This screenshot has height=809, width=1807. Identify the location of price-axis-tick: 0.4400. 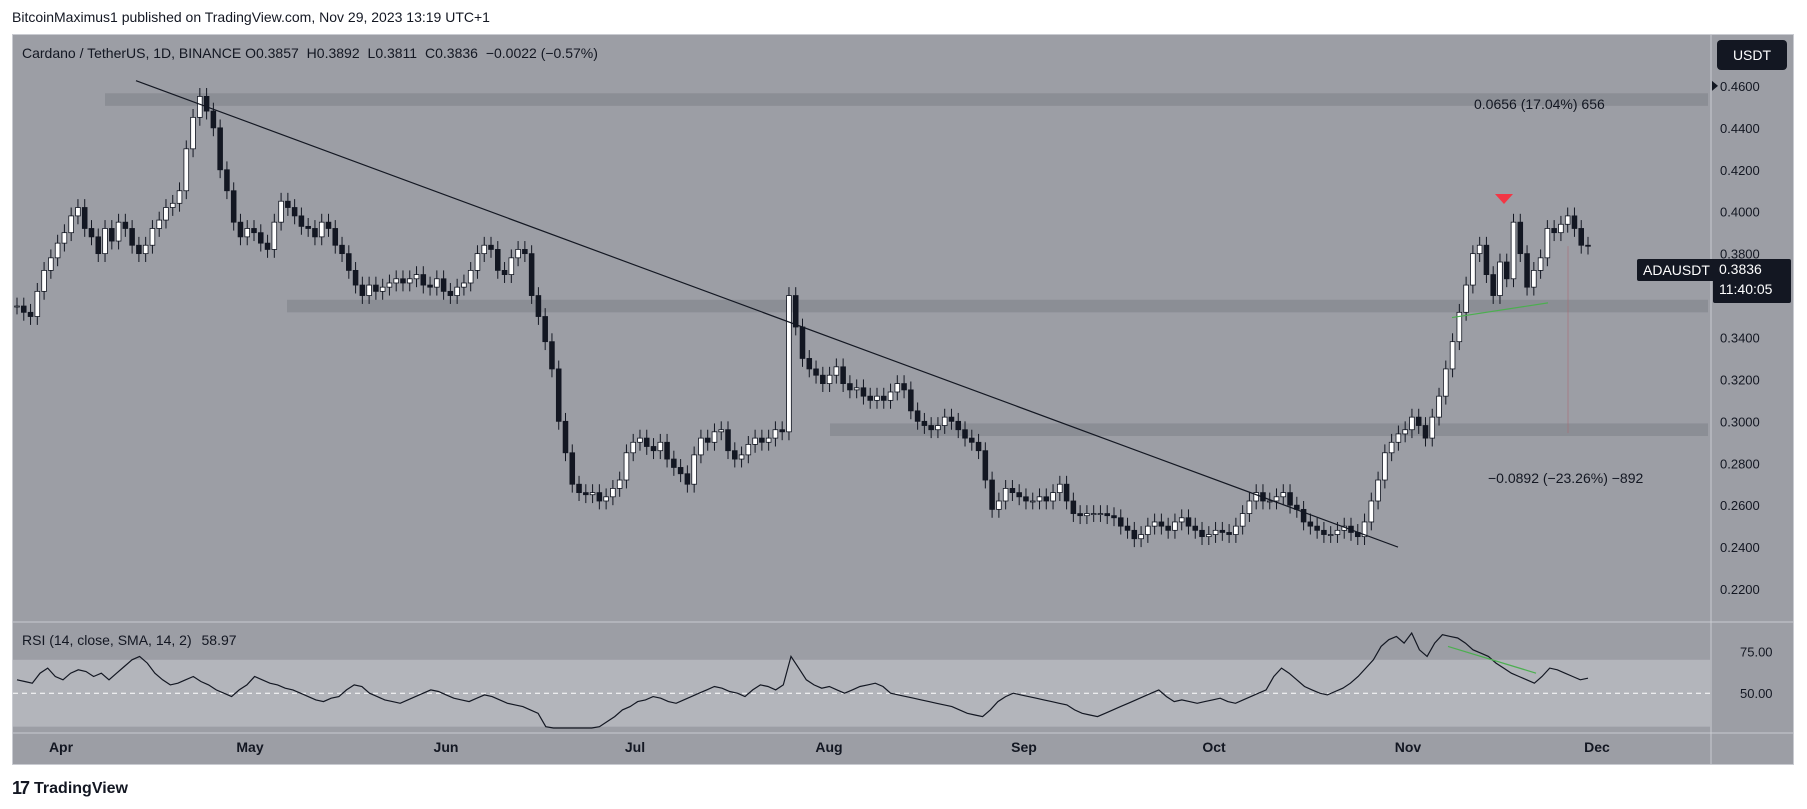
(1740, 128).